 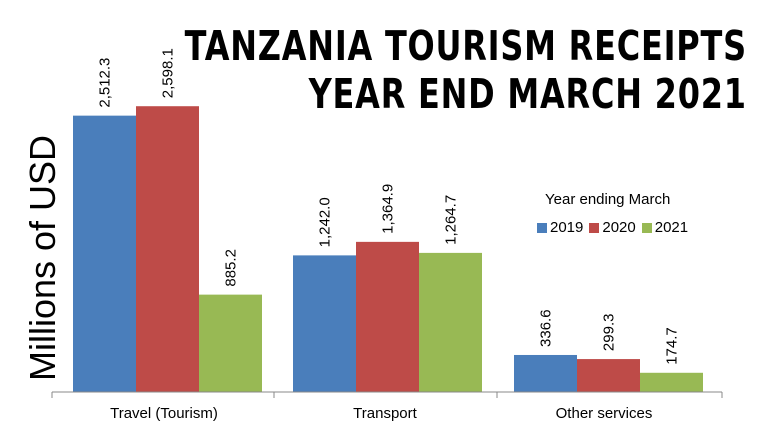 I want to click on data-label-2020-2: 299.3, so click(x=609, y=333).